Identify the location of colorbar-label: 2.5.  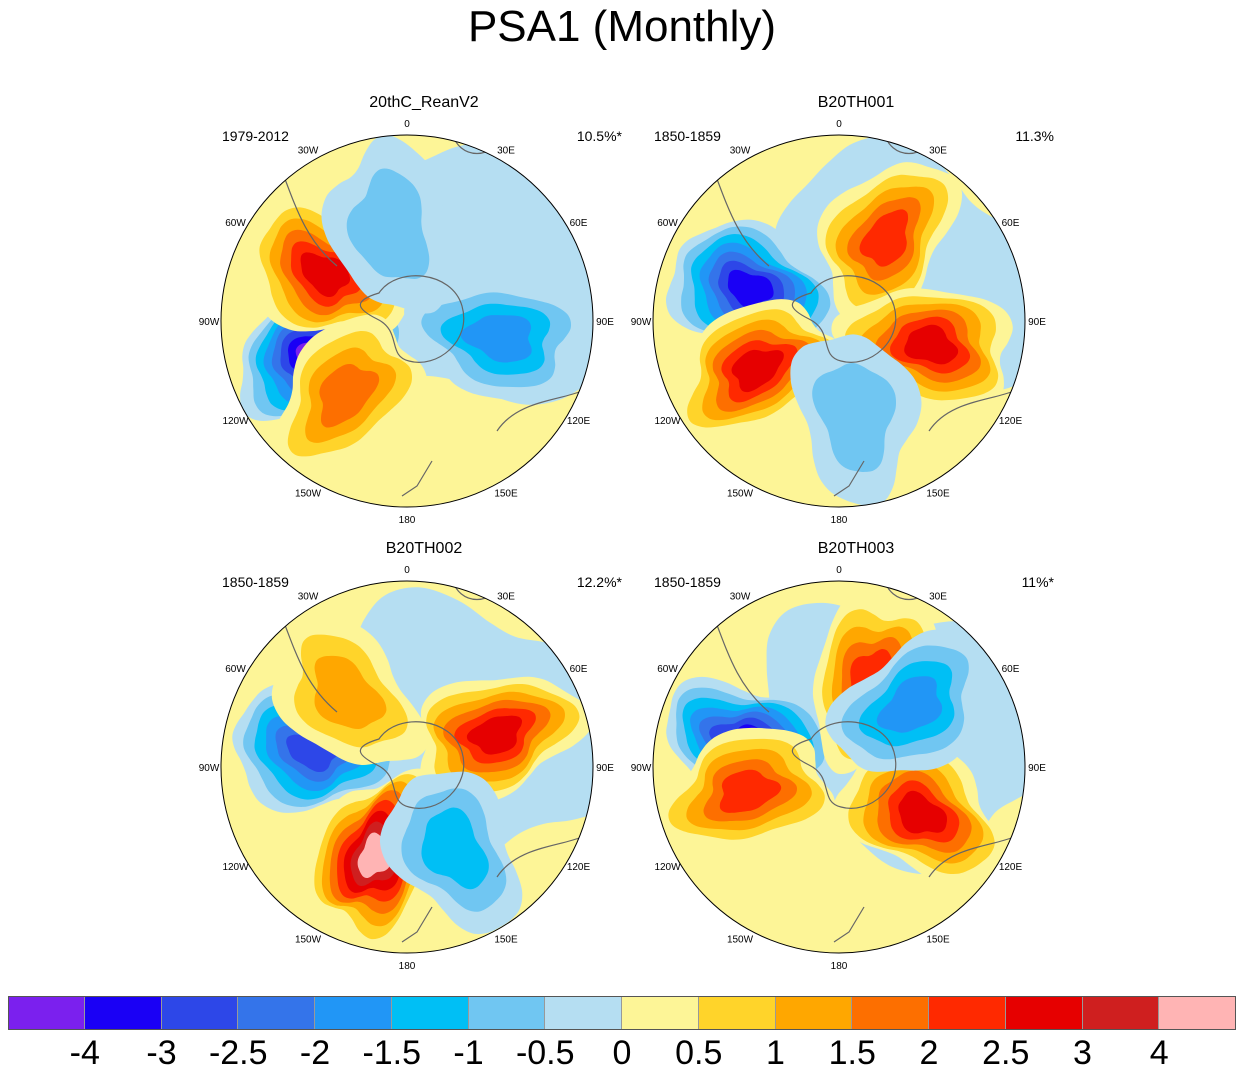
(1006, 1053).